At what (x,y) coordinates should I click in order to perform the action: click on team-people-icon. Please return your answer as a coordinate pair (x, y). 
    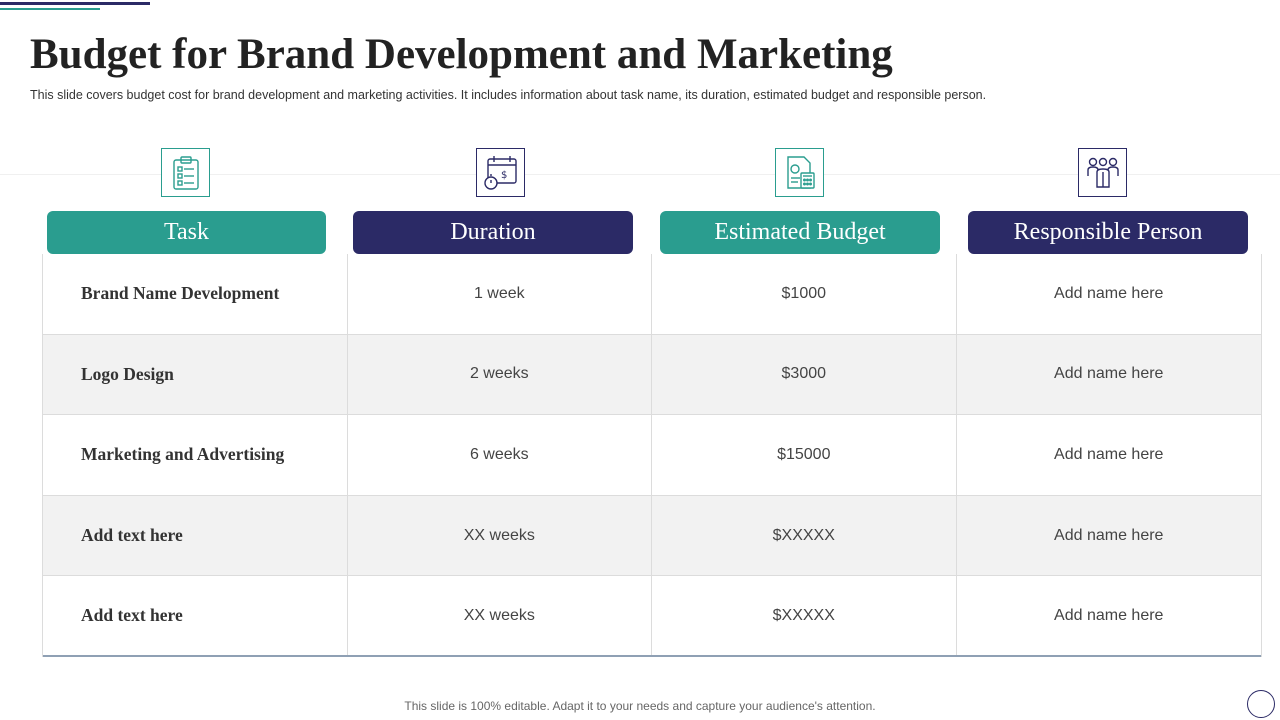
    Looking at the image, I should click on (1102, 172).